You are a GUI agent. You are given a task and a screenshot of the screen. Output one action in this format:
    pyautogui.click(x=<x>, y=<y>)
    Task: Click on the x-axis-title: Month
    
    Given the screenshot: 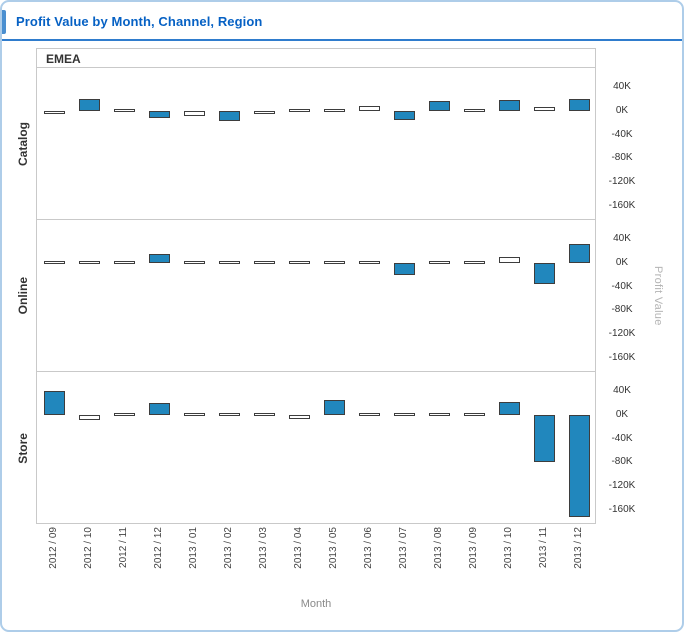 What is the action you would take?
    pyautogui.click(x=316, y=604)
    